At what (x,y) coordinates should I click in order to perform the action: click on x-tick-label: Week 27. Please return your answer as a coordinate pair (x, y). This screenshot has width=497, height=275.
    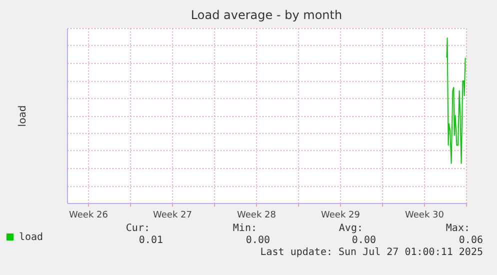
    Looking at the image, I should click on (172, 215).